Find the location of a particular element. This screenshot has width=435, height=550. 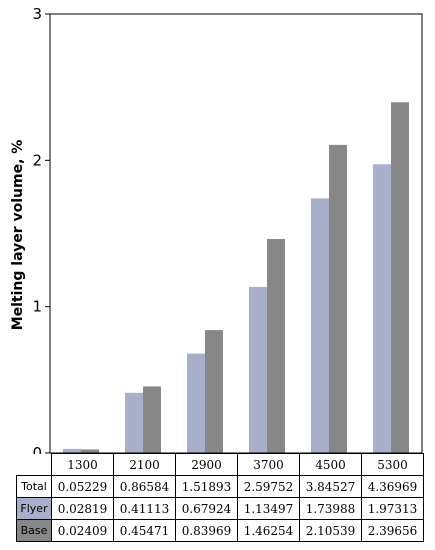

table-cell-flyer-4500: 1.73988 is located at coordinates (330, 508).